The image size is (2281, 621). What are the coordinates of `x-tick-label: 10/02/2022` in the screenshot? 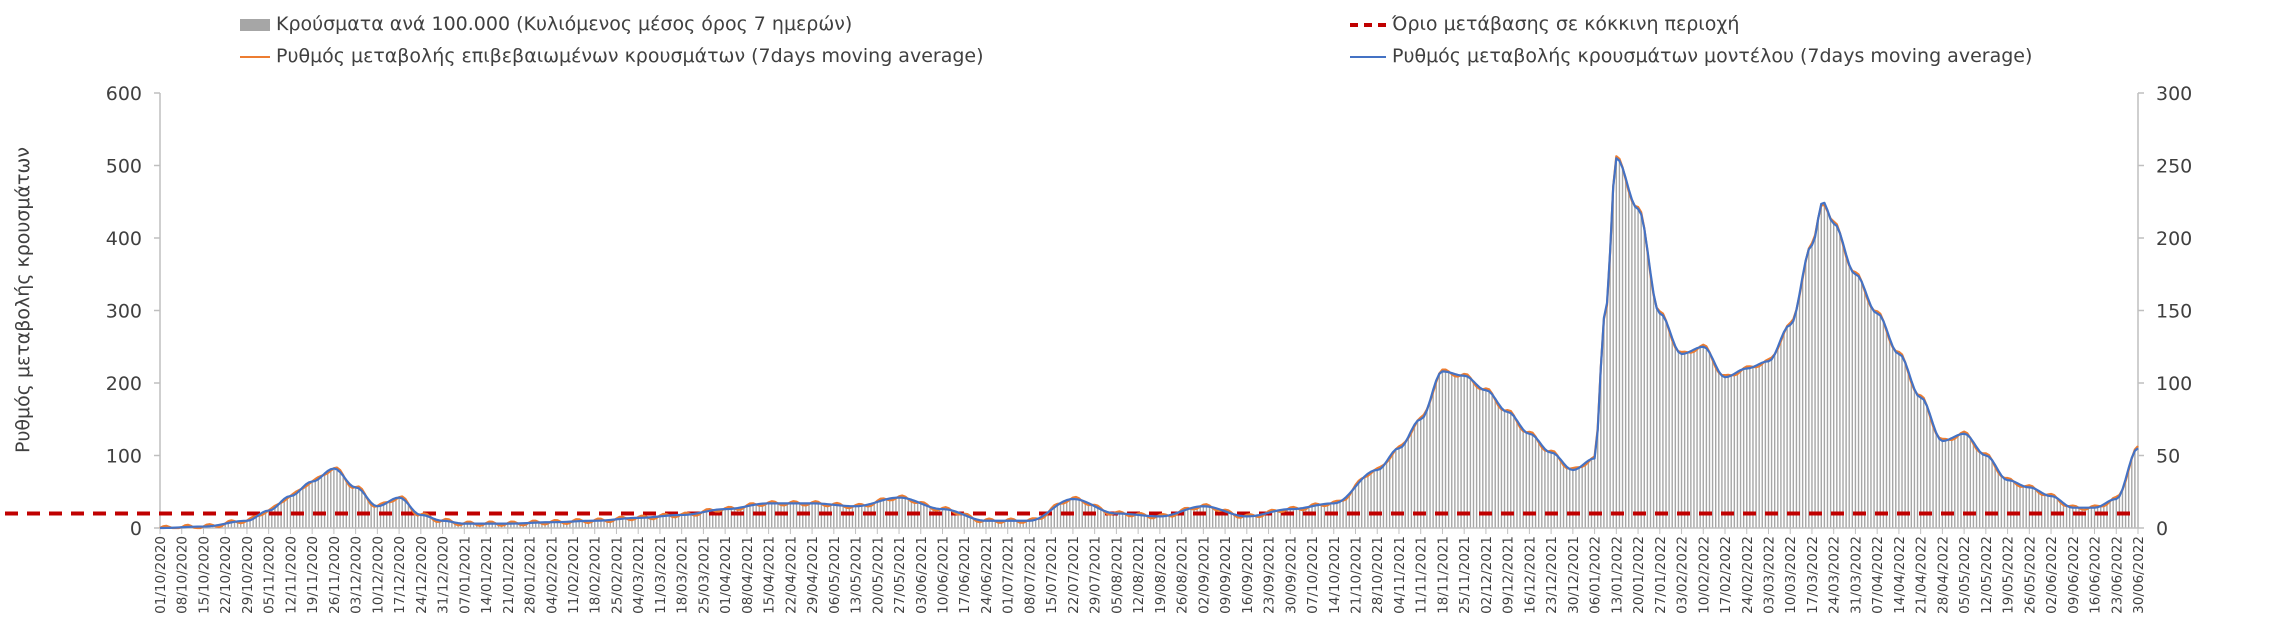 It's located at (1704, 575).